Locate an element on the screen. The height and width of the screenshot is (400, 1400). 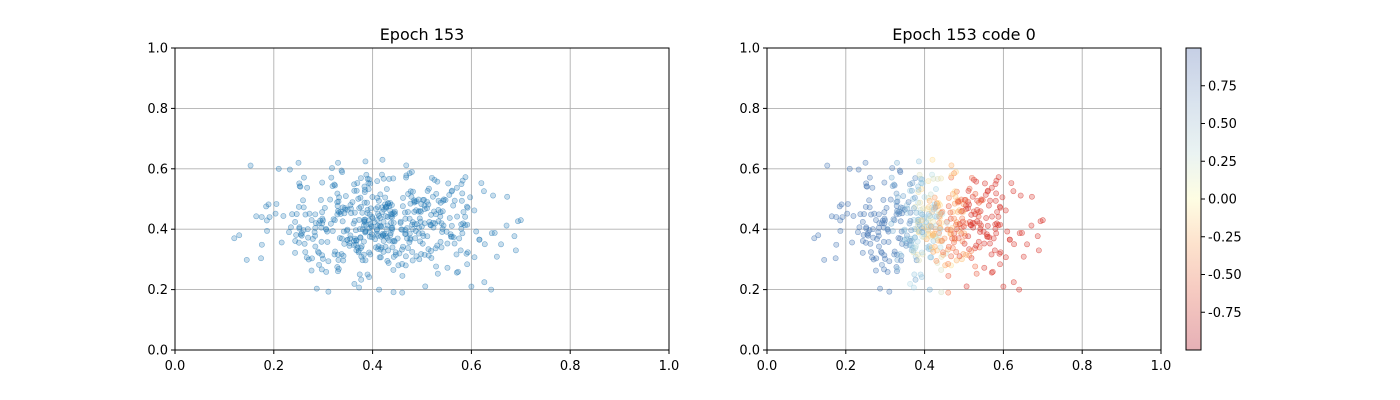
colorbar-tick-label: 0.50 is located at coordinates (1222, 124).